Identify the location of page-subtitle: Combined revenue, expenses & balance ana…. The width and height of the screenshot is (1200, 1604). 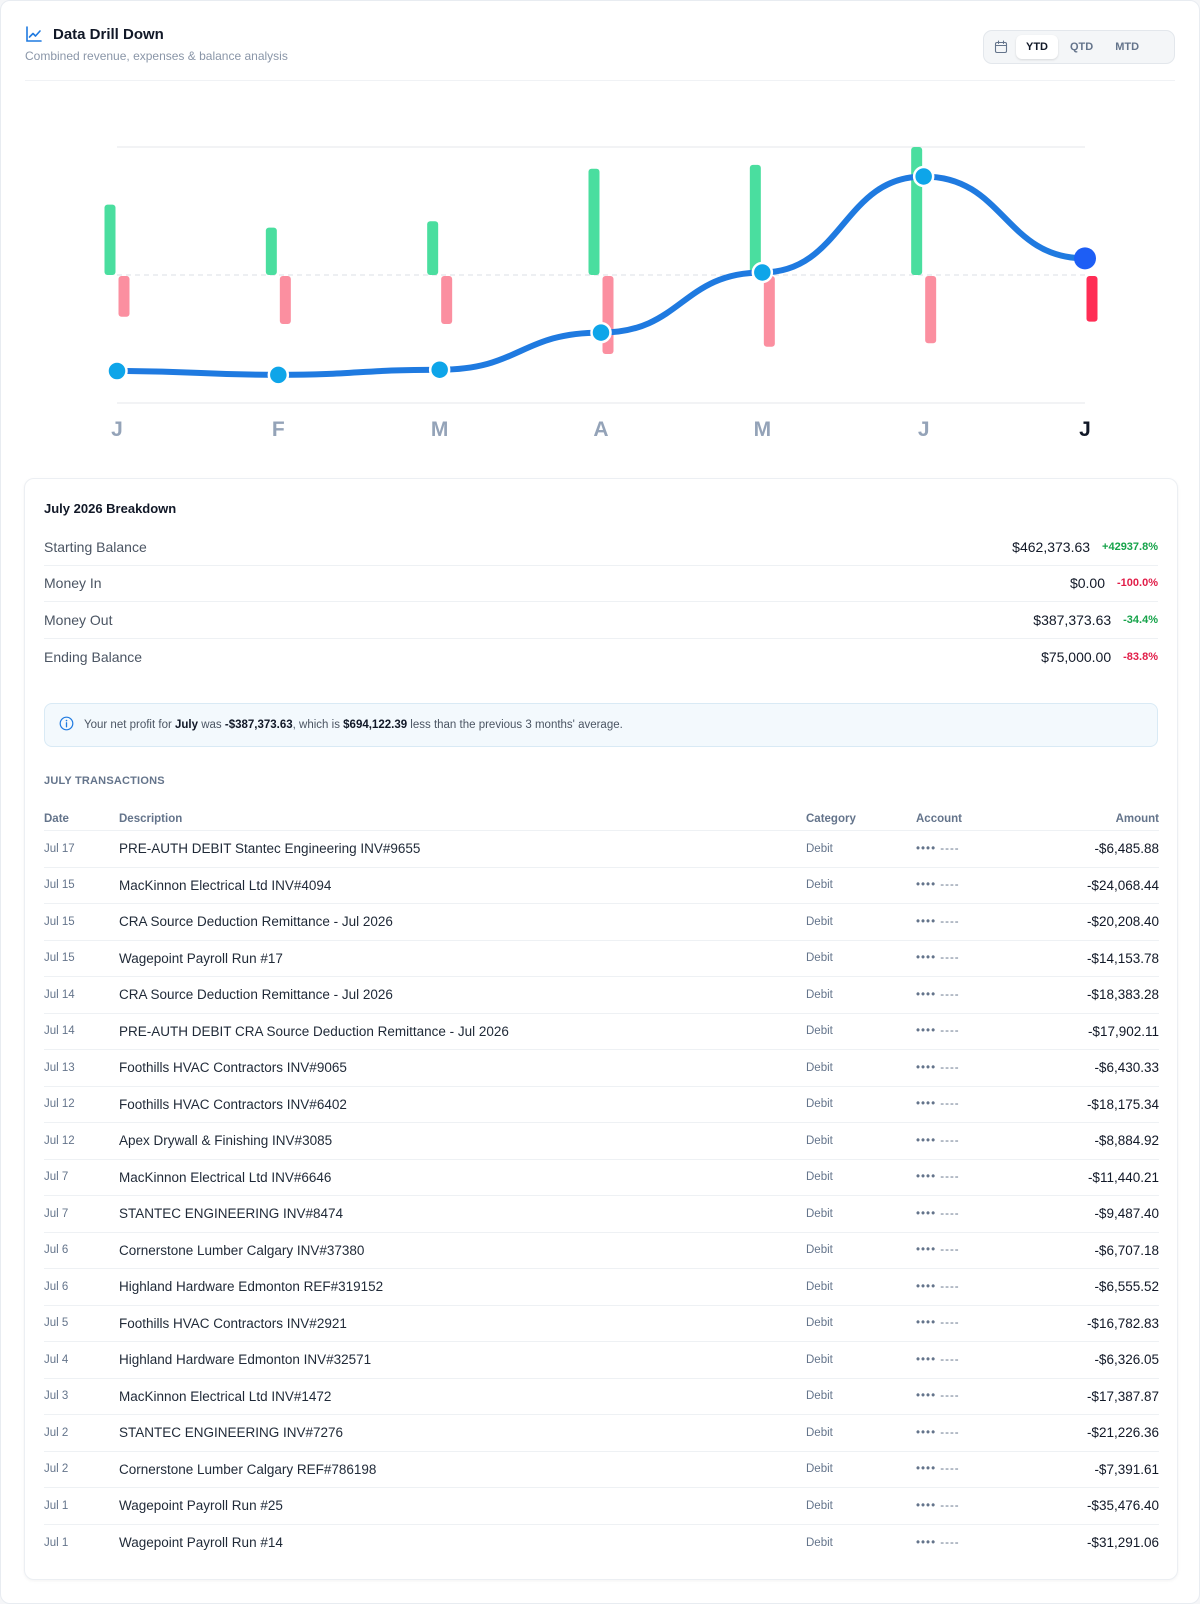
(156, 56).